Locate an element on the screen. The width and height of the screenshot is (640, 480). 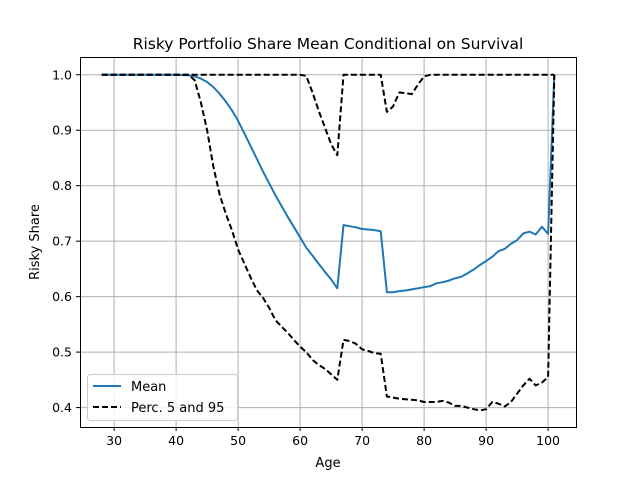
x-tick-label: 50 is located at coordinates (238, 440).